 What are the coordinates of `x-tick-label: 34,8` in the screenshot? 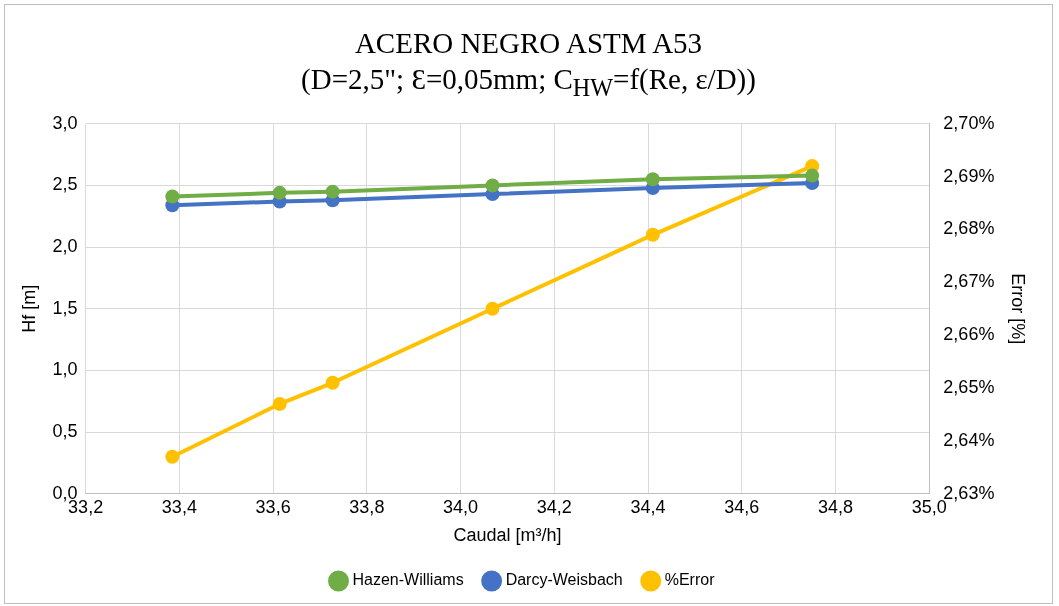 It's located at (836, 506).